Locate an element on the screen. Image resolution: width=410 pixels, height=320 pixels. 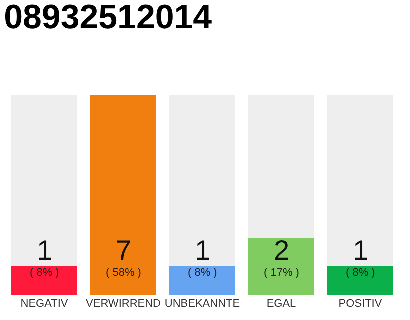
data-label: 7 is located at coordinates (124, 250).